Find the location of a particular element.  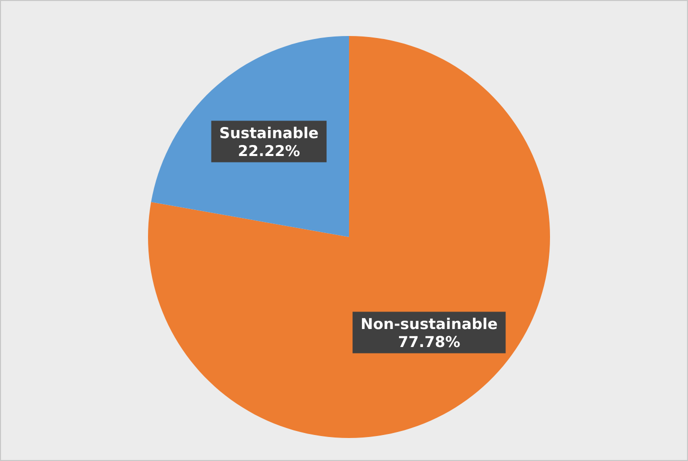

slice-label: Sustainable is located at coordinates (269, 132).